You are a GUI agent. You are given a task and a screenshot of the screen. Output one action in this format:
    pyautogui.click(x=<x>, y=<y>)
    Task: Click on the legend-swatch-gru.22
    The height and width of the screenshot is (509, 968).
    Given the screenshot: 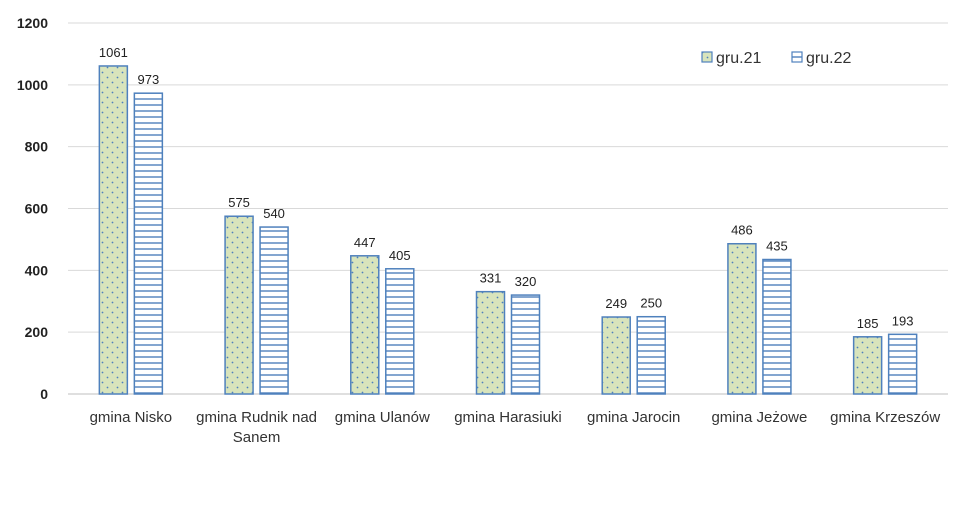 What is the action you would take?
    pyautogui.click(x=797, y=57)
    